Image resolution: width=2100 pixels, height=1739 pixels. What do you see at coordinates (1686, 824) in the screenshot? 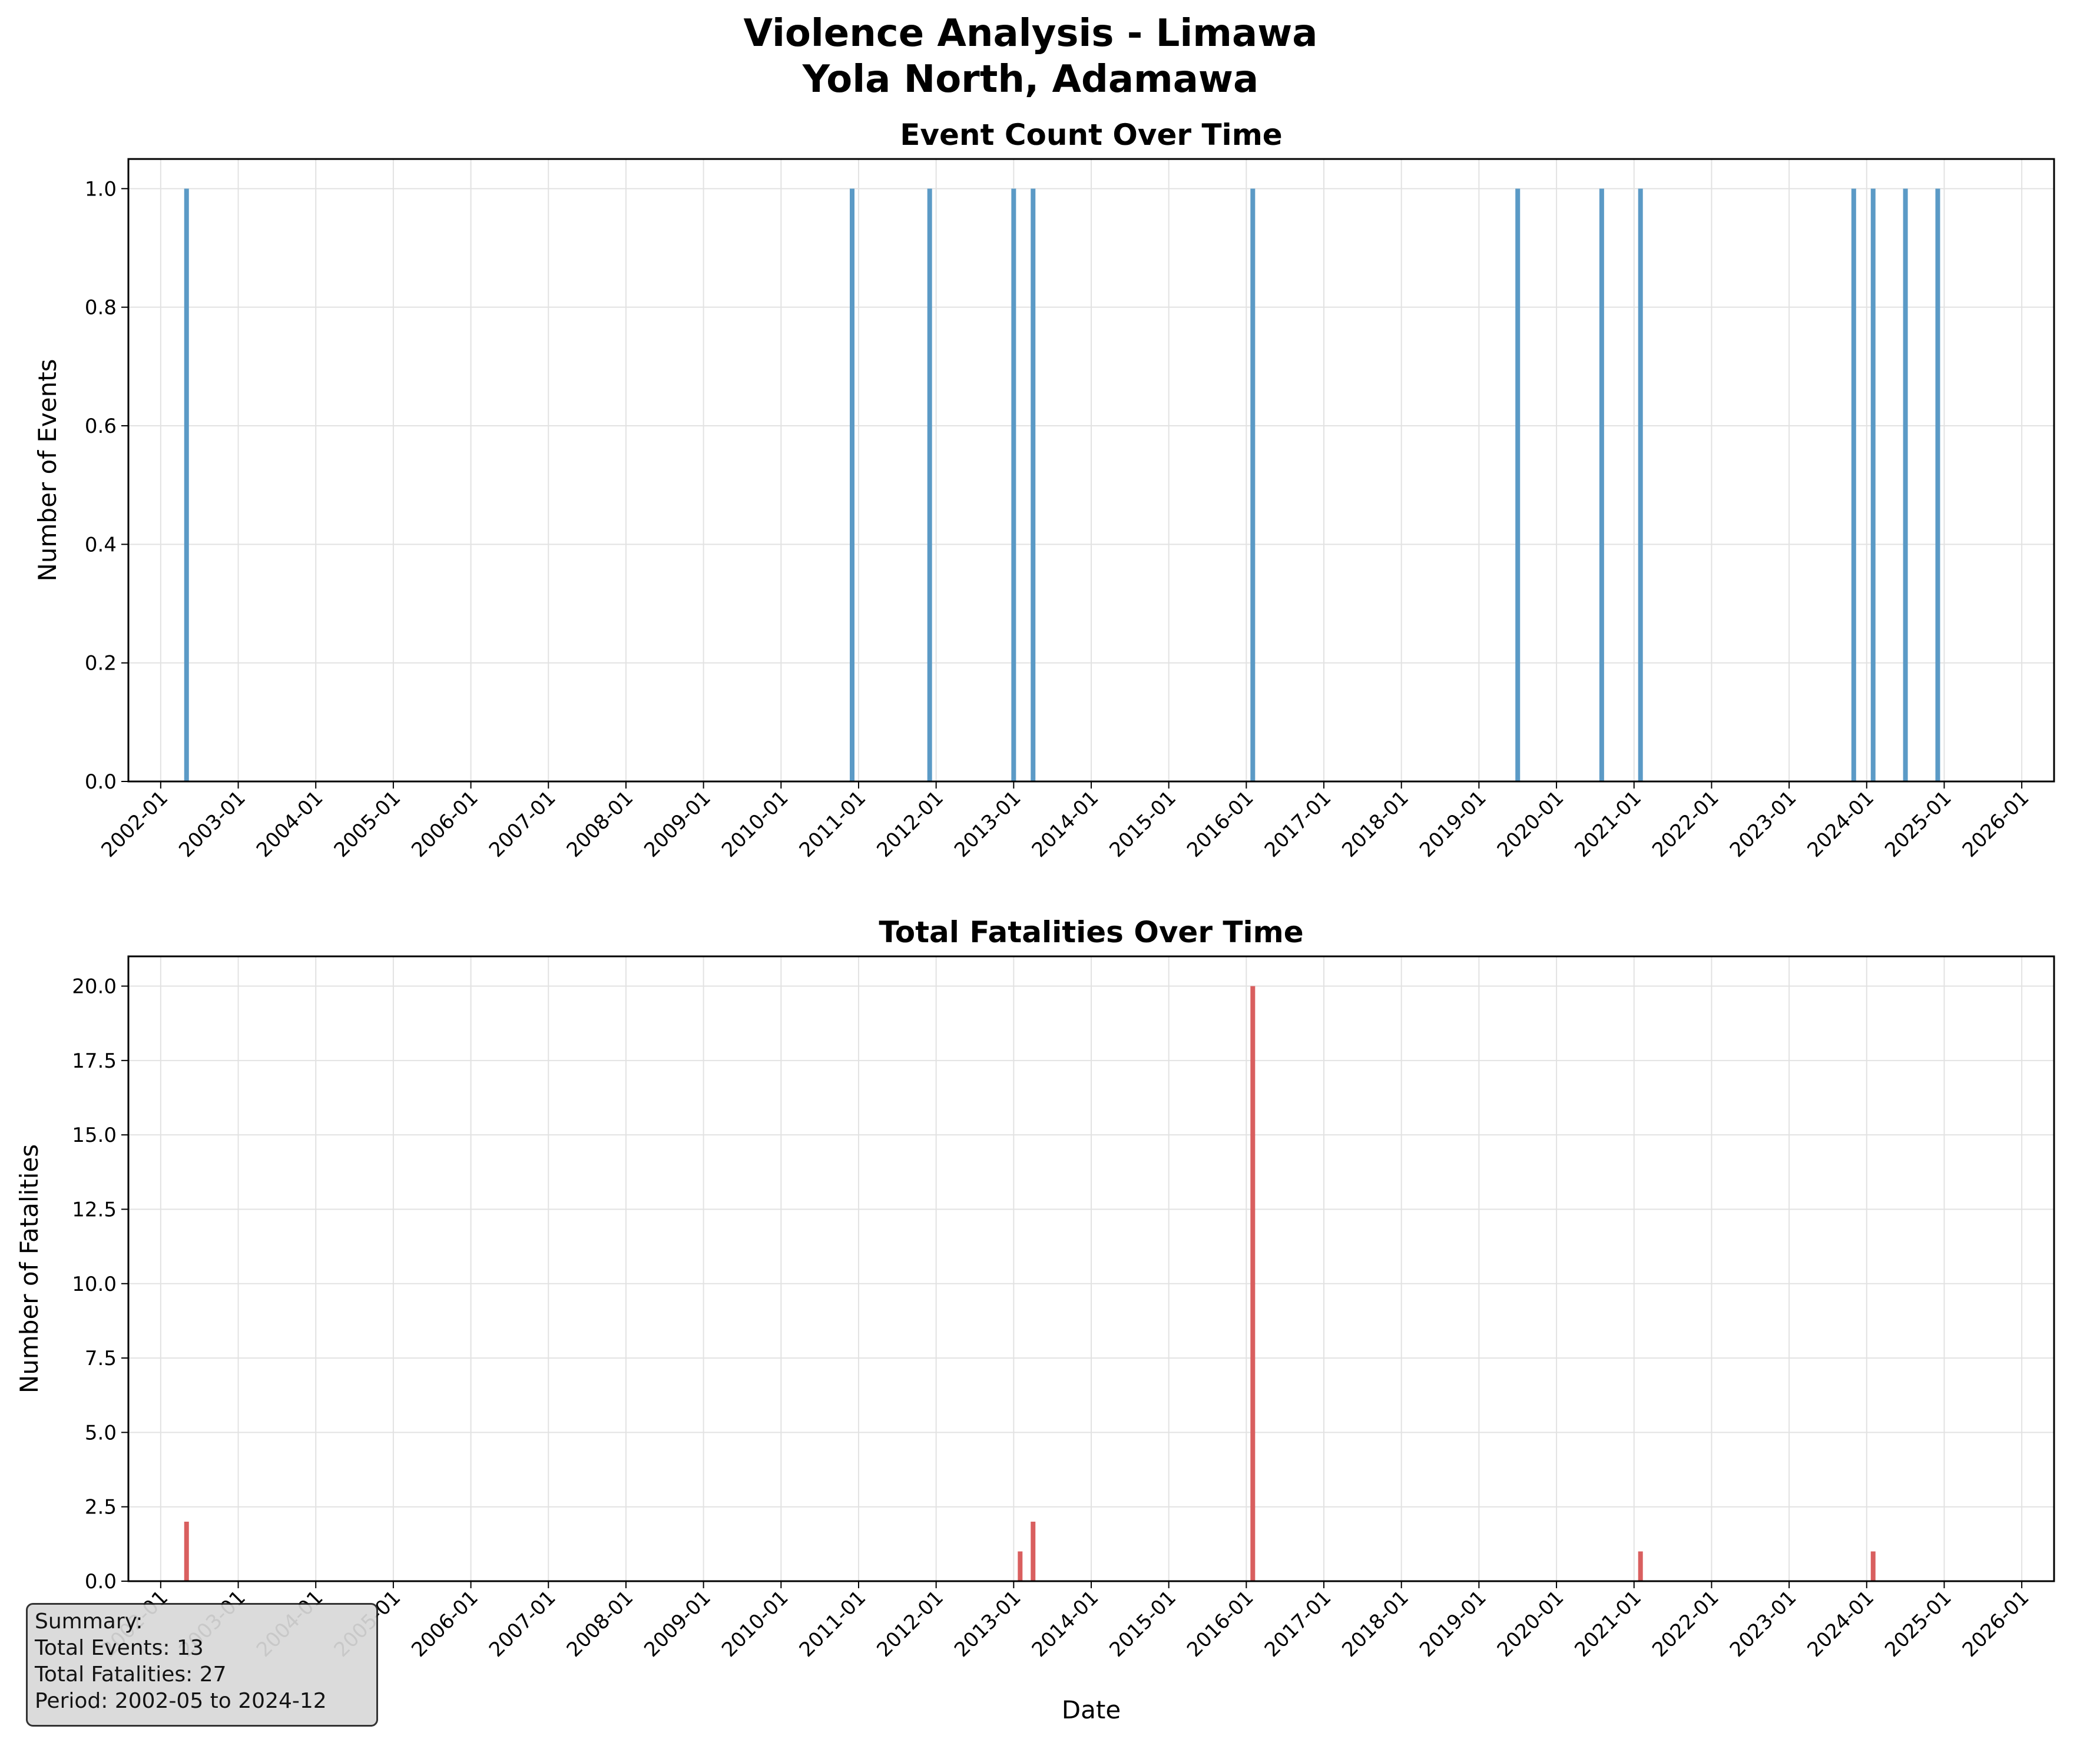
I see `events-x-tick-label: 2022-01` at bounding box center [1686, 824].